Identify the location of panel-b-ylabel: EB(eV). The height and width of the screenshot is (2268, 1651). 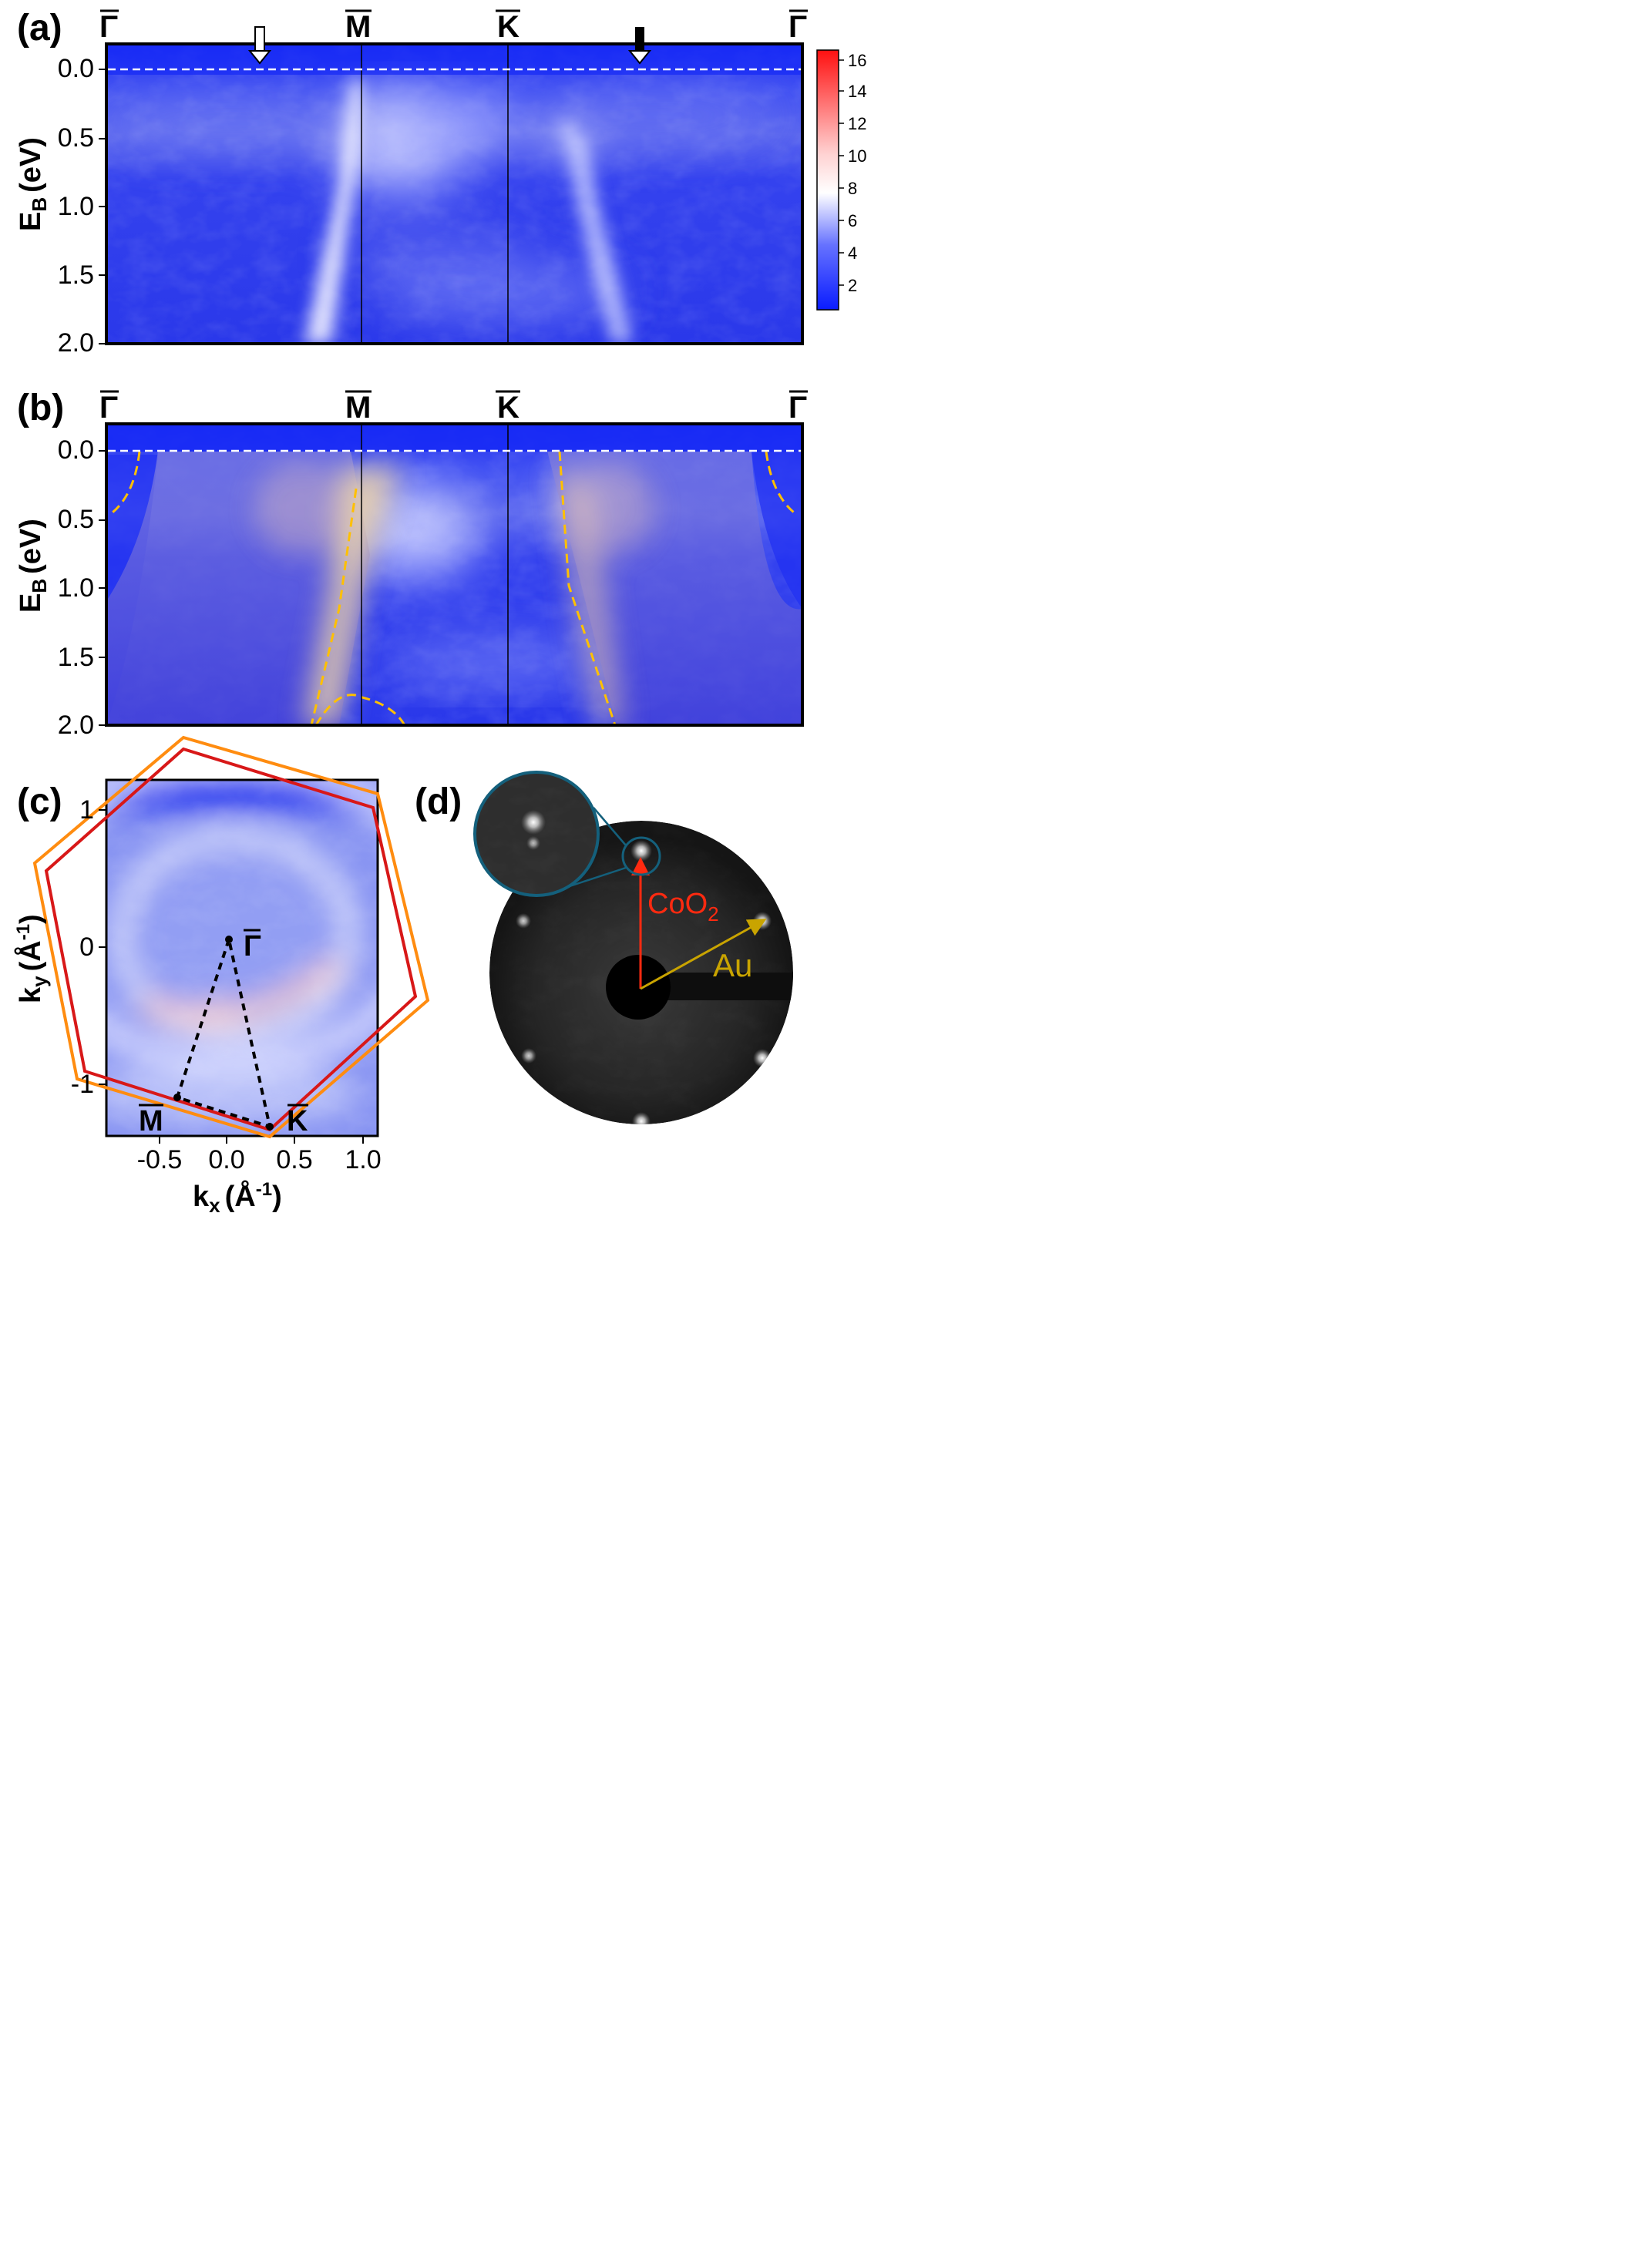
(33, 566).